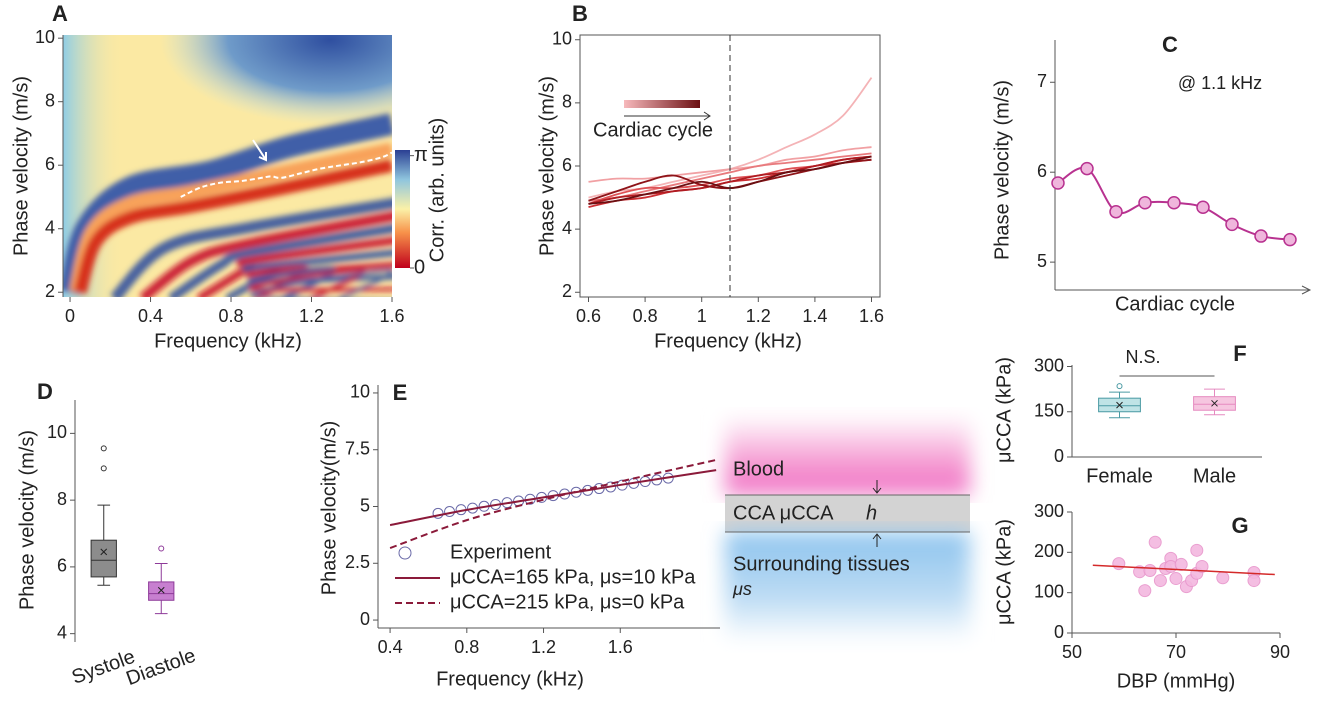 The height and width of the screenshot is (704, 1333). I want to click on diagram-label: Blood, so click(758, 469).